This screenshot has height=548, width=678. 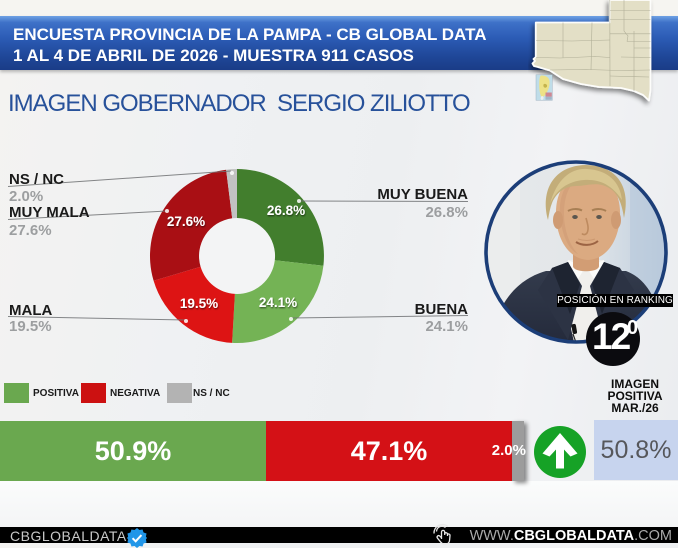 I want to click on svg-text: 24.1%, so click(x=278, y=302).